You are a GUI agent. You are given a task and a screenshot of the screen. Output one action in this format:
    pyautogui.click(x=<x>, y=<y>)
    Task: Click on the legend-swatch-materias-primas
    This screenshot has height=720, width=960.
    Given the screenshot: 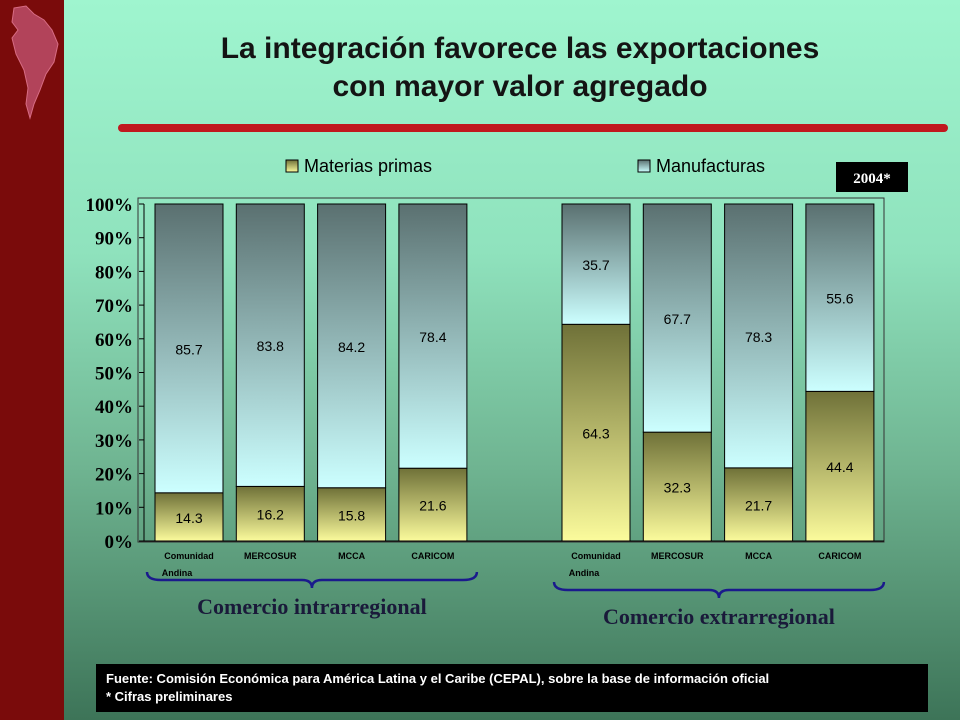 What is the action you would take?
    pyautogui.click(x=292, y=166)
    